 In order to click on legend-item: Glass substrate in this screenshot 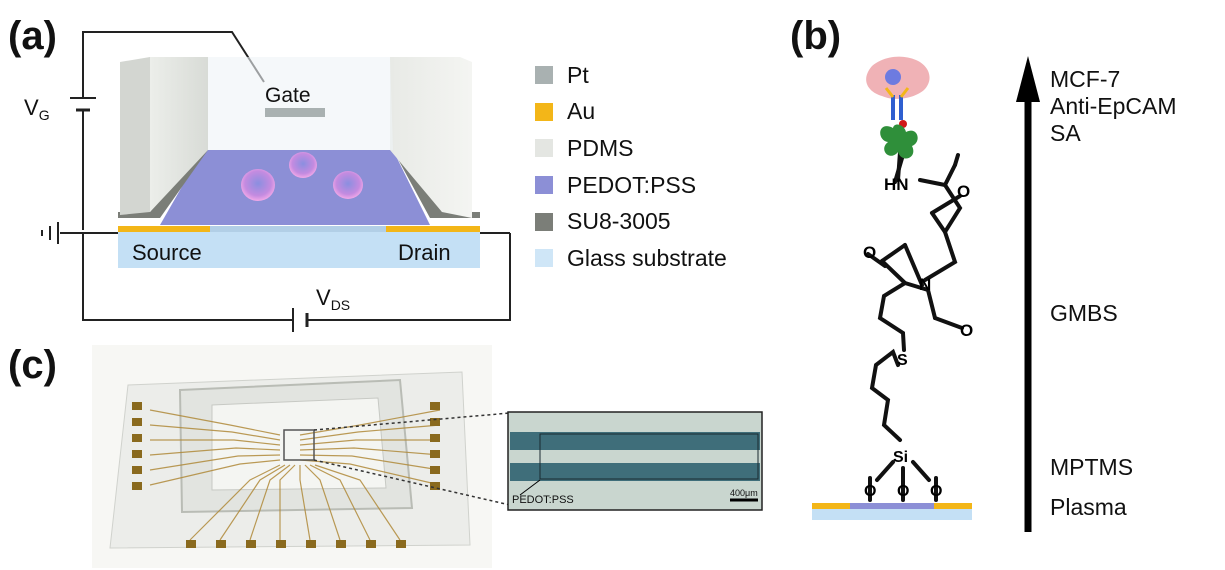, I will do `click(631, 258)`.